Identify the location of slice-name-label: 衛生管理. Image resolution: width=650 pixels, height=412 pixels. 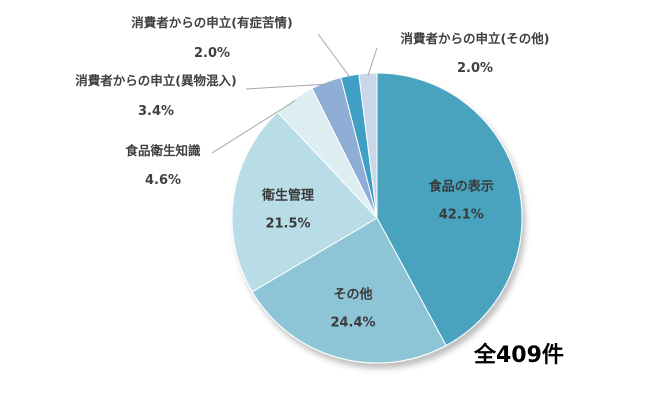
(287, 195).